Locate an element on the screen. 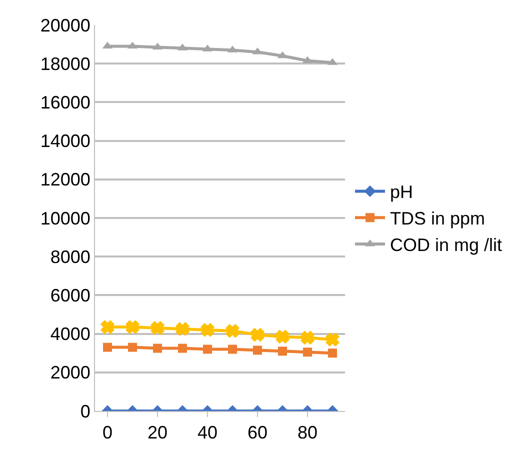  legend-label: TDS in ppm is located at coordinates (438, 218).